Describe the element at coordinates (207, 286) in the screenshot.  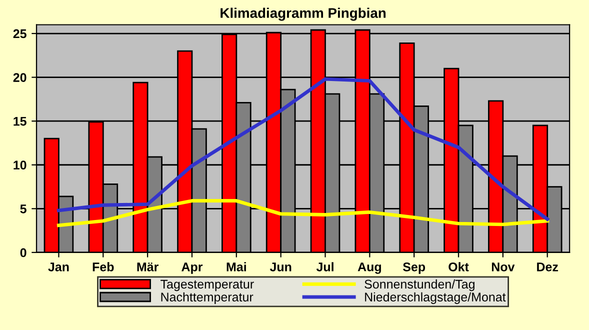
I see `legend-label: Tagestemperatur` at that location.